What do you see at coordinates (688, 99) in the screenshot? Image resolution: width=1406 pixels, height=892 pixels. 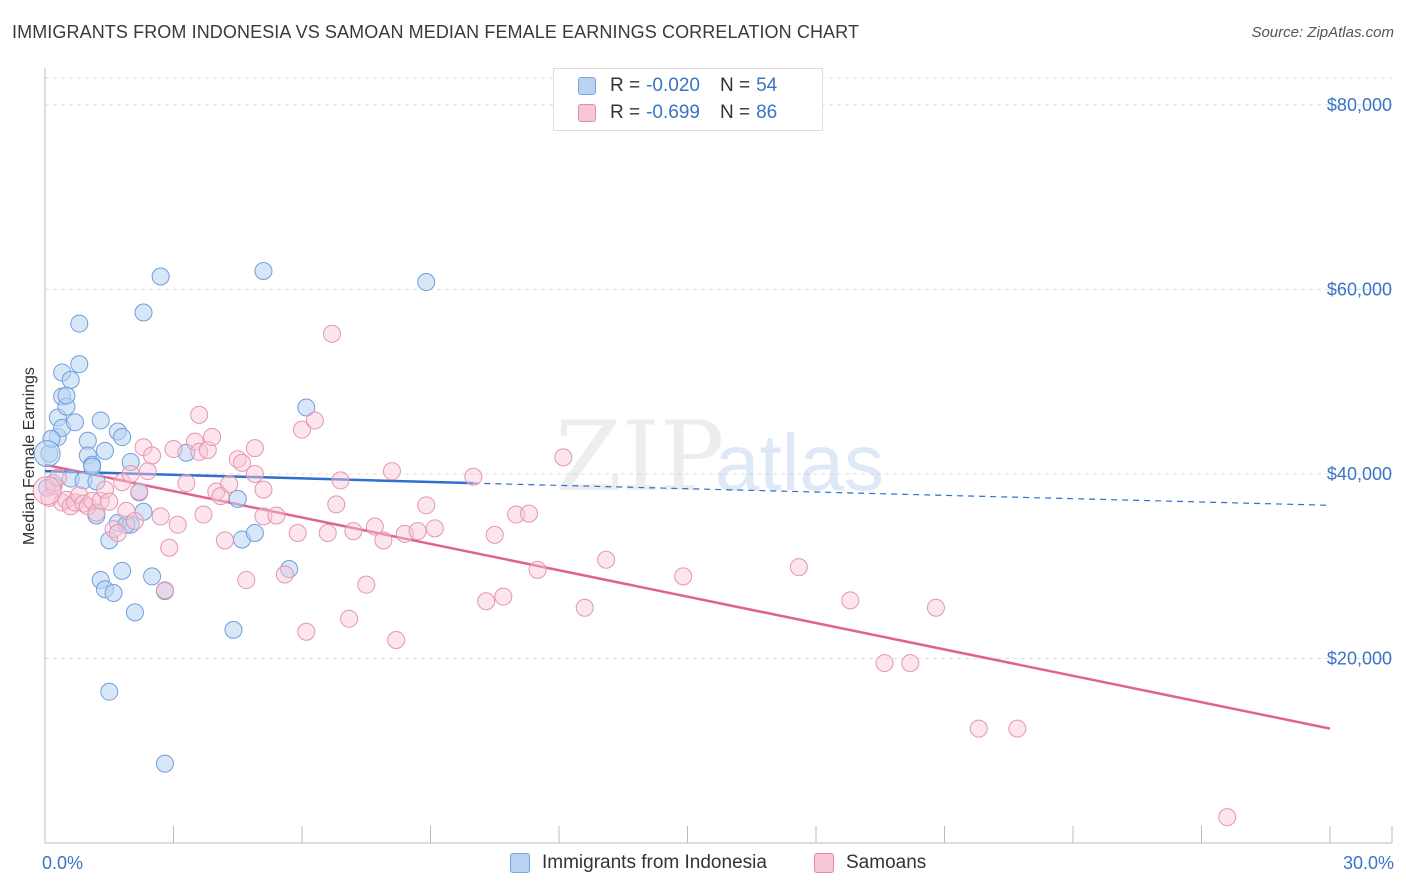 I see `legend: R = -0.020 N = 54 R = -0.699 N = 86` at bounding box center [688, 99].